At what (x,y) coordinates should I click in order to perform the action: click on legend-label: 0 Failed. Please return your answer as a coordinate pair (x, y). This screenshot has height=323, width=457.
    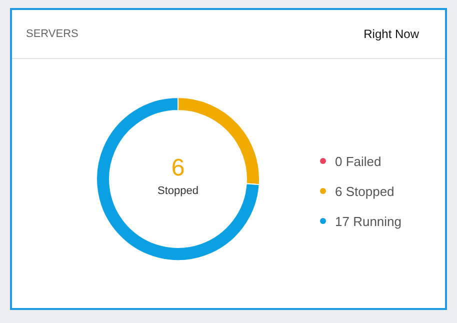
    Looking at the image, I should click on (358, 161).